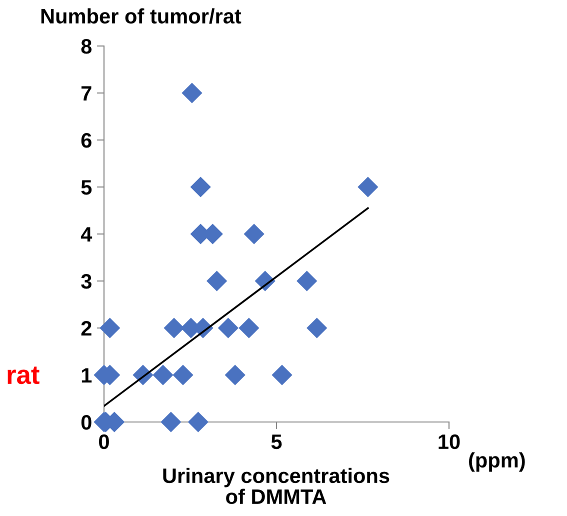 The image size is (567, 516). I want to click on x-tick-label: 5, so click(276, 442).